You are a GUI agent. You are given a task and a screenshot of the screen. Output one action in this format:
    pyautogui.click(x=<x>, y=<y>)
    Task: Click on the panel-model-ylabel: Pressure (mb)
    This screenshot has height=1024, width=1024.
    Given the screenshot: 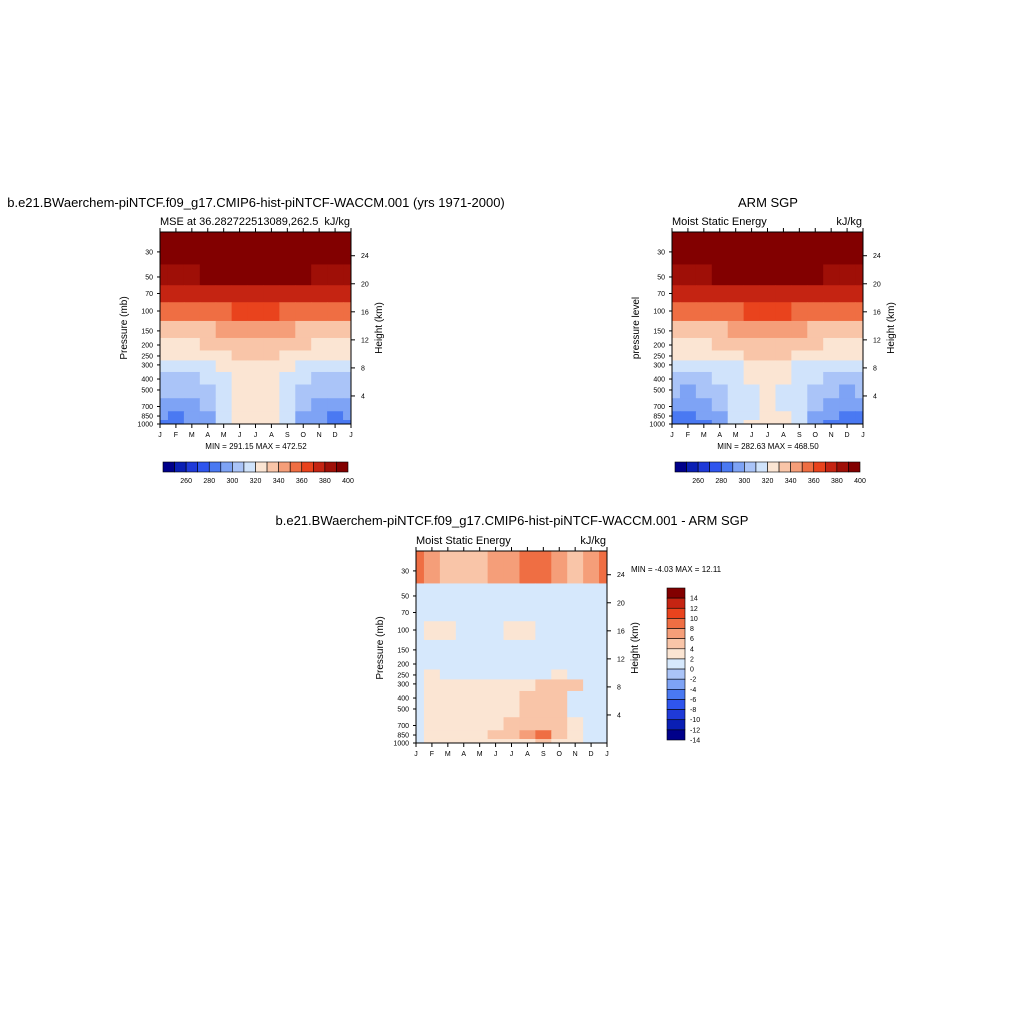 What is the action you would take?
    pyautogui.click(x=124, y=327)
    